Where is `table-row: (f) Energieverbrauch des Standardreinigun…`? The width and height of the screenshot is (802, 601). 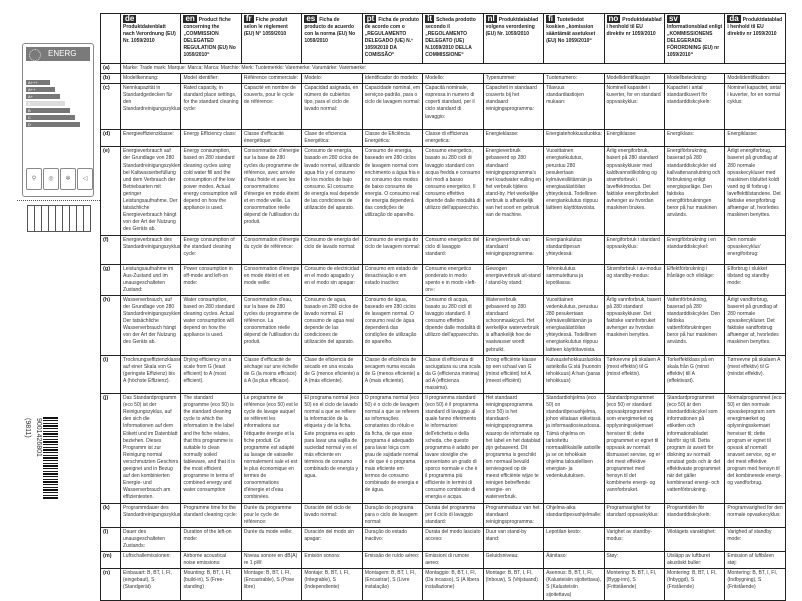
table-row: (f) Energieverbrauch des Standardreinigun… is located at coordinates (443, 249).